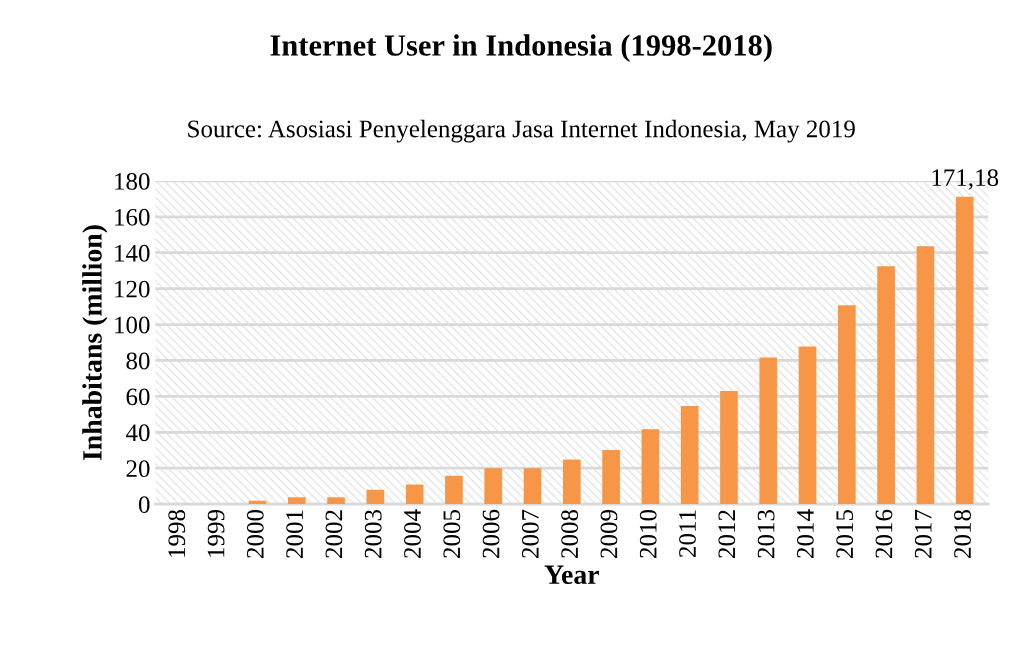 The width and height of the screenshot is (1022, 653). What do you see at coordinates (177, 533) in the screenshot?
I see `x-tick-label: 1998` at bounding box center [177, 533].